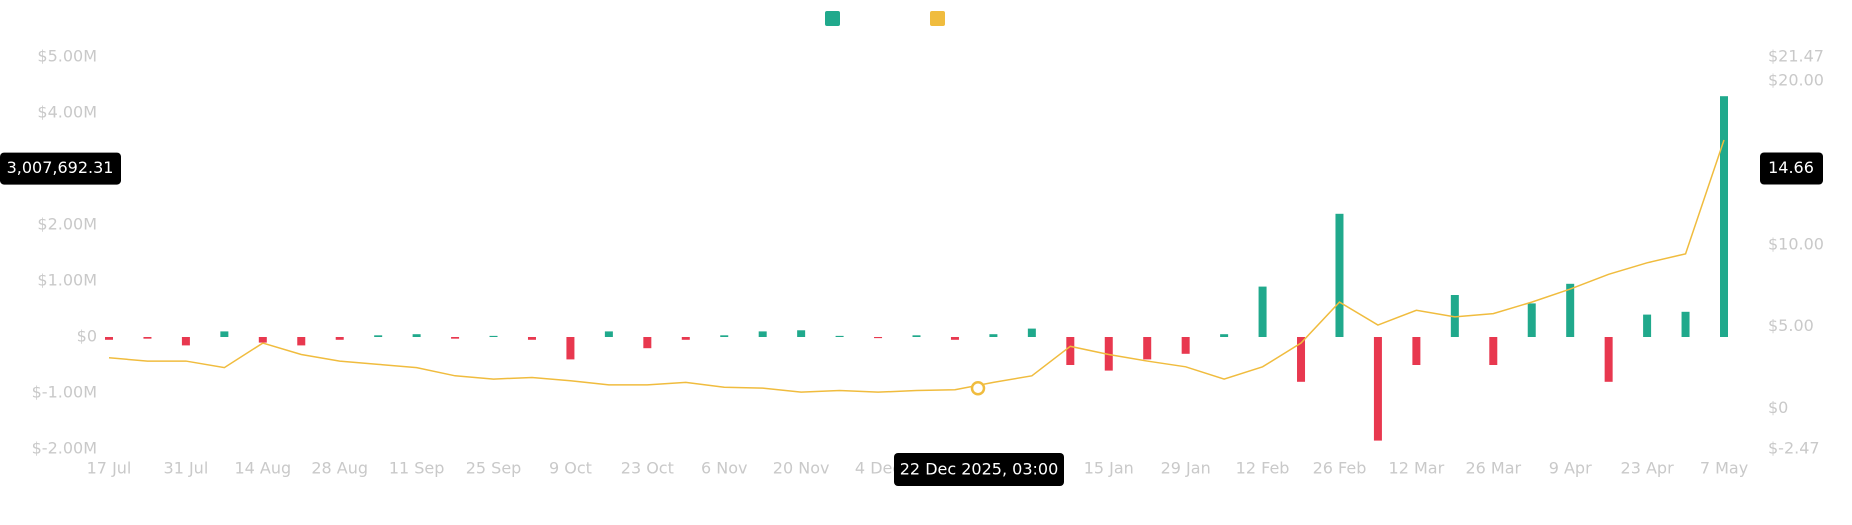 The height and width of the screenshot is (525, 1852). What do you see at coordinates (978, 388) in the screenshot?
I see `crosshair-point` at bounding box center [978, 388].